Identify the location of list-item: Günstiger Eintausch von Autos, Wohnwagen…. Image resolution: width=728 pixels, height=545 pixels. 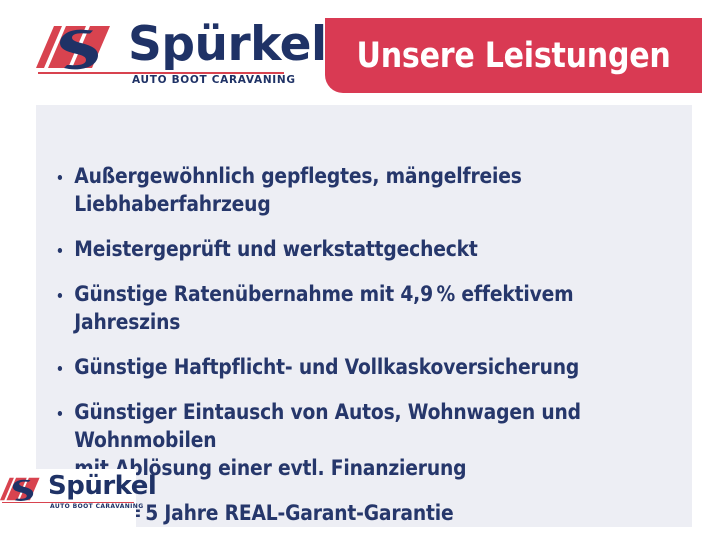
(325, 441).